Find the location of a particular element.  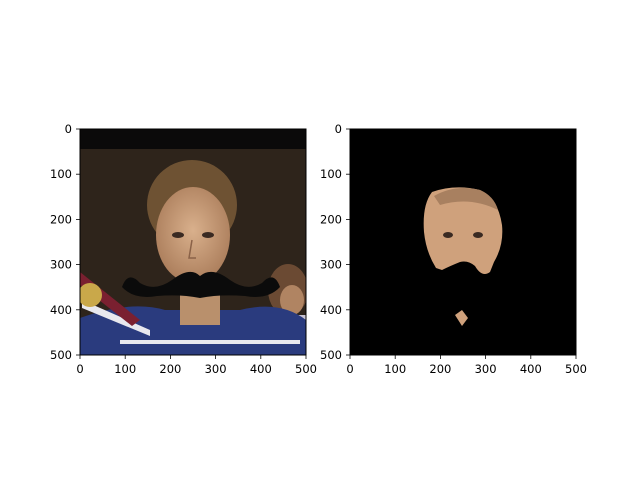

left-y-tick-label: 0 is located at coordinates (68, 129).